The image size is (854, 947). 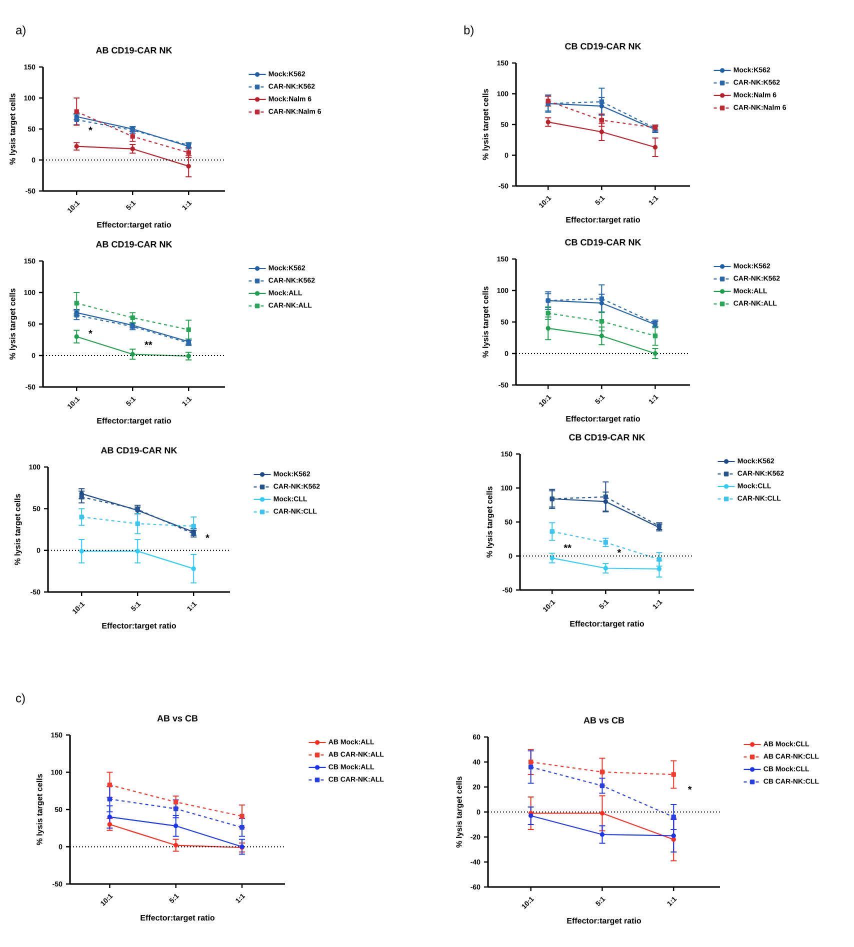 I want to click on text: b), so click(x=469, y=31).